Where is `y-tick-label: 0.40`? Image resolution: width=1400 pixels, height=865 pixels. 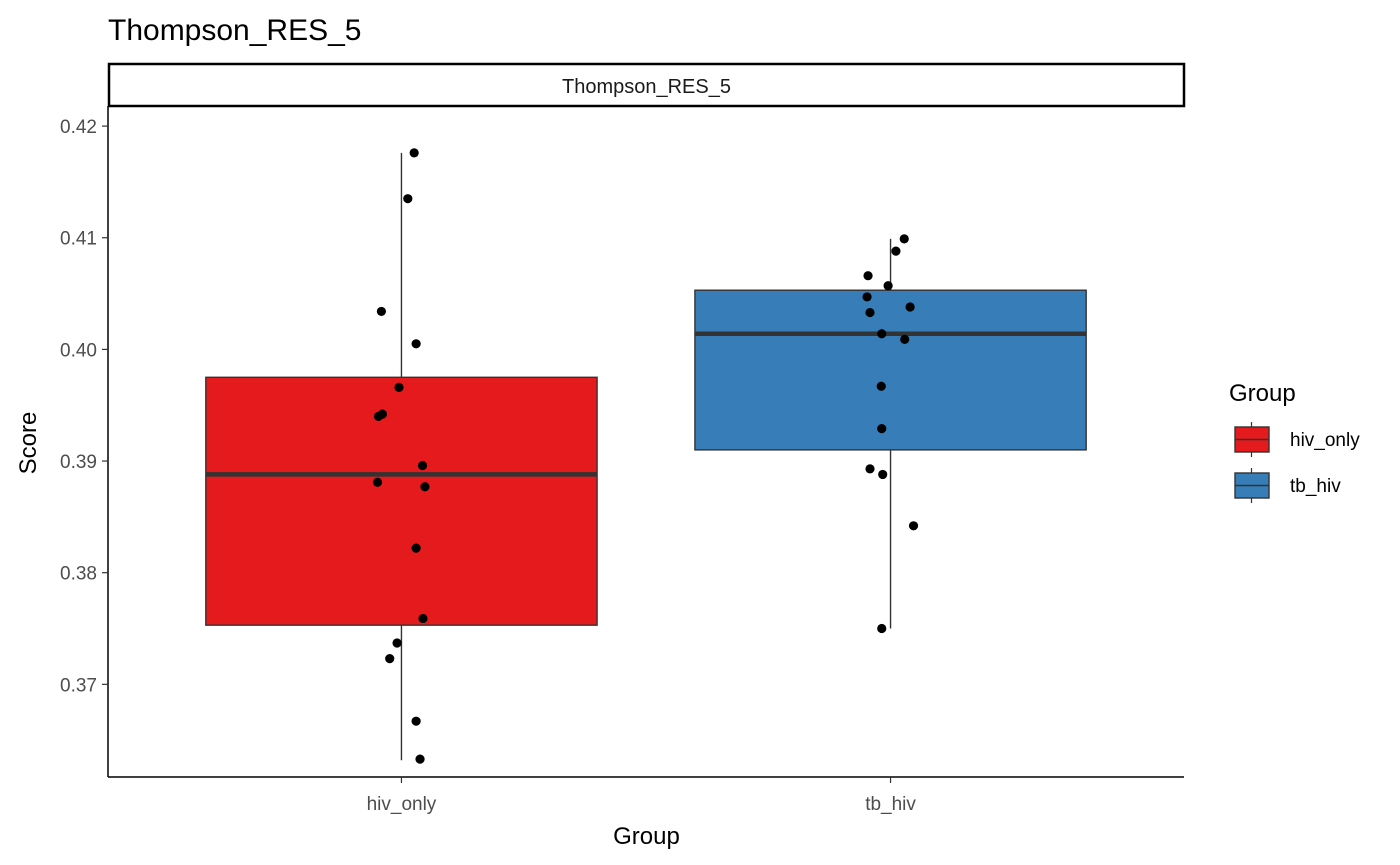 y-tick-label: 0.40 is located at coordinates (78, 350).